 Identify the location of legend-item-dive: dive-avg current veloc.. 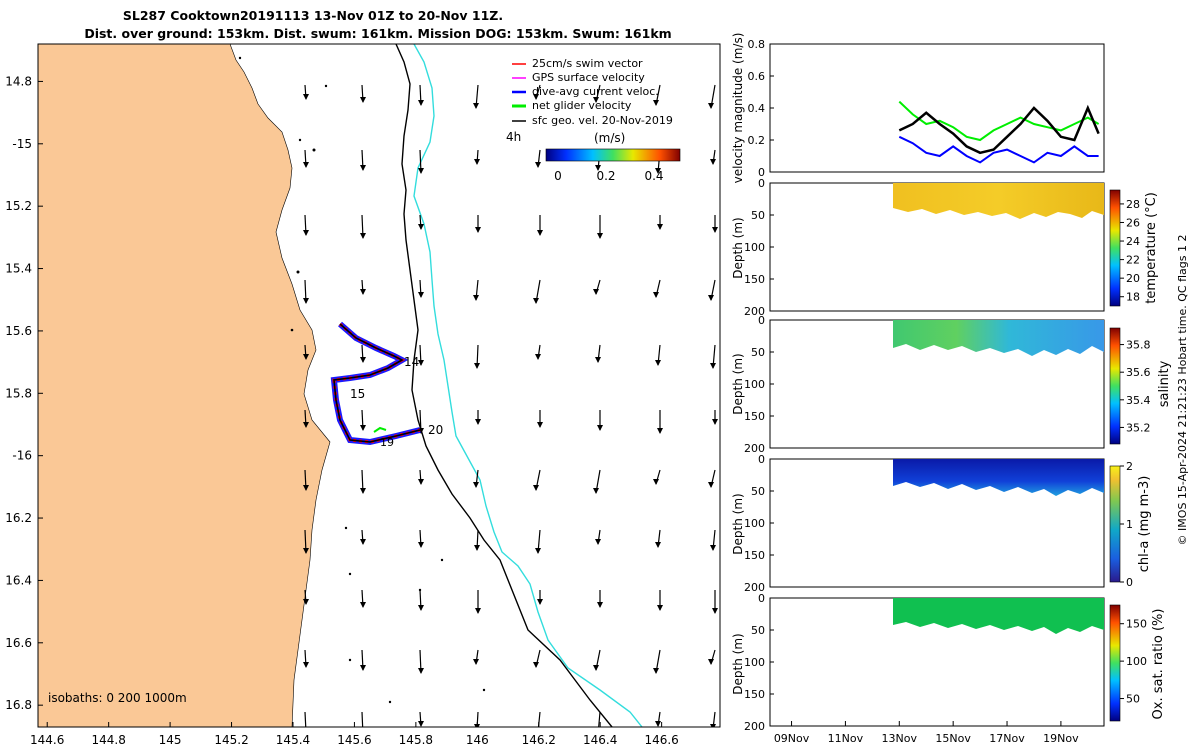
(585, 91).